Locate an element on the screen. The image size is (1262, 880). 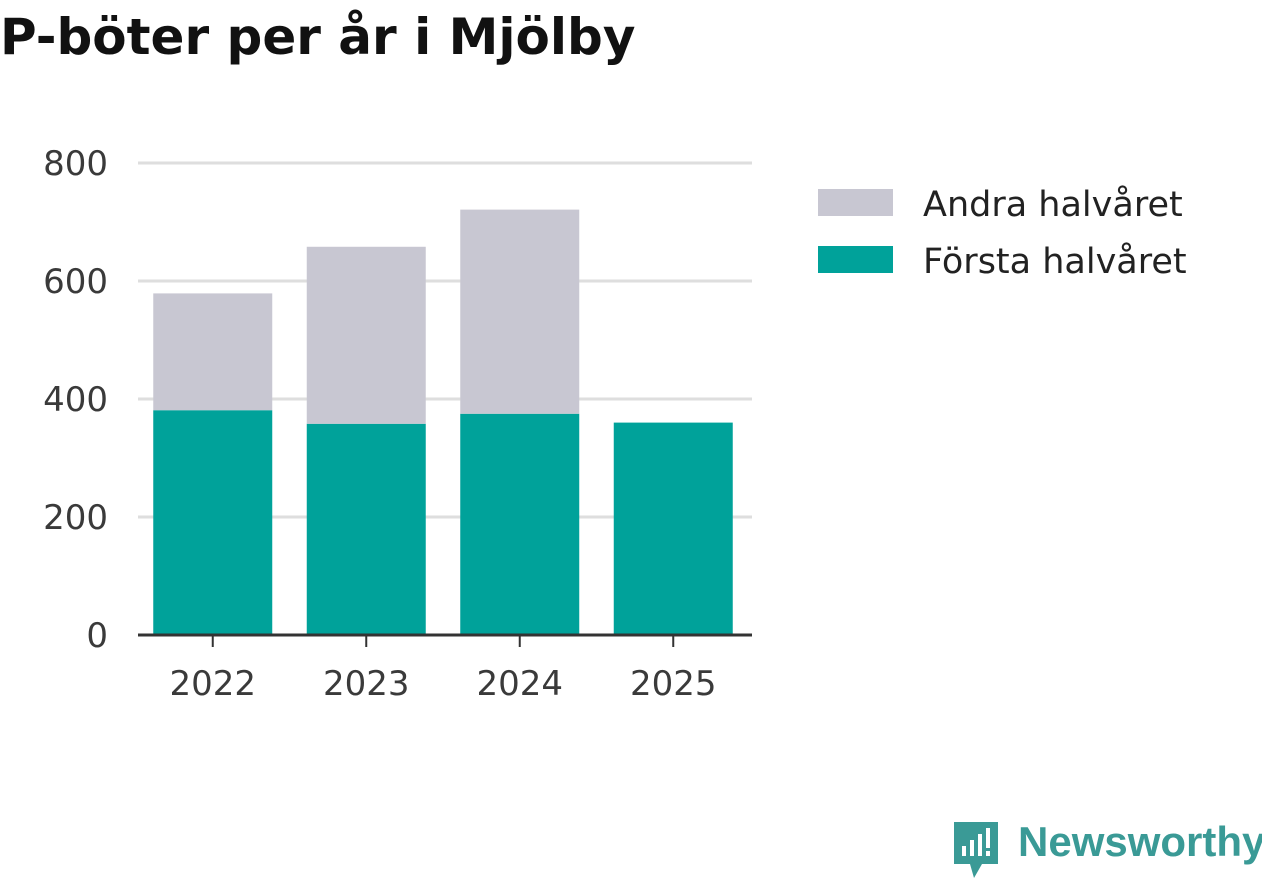
y-tick-label: 600 is located at coordinates (75, 282).